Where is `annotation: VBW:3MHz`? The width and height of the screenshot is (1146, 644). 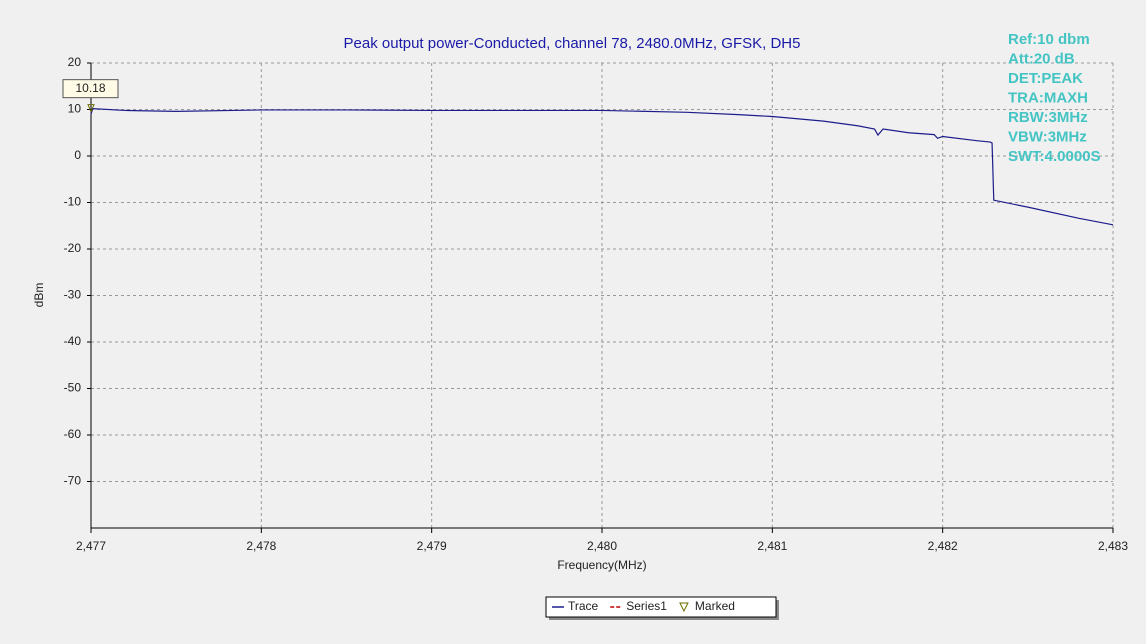
annotation: VBW:3MHz is located at coordinates (1047, 136).